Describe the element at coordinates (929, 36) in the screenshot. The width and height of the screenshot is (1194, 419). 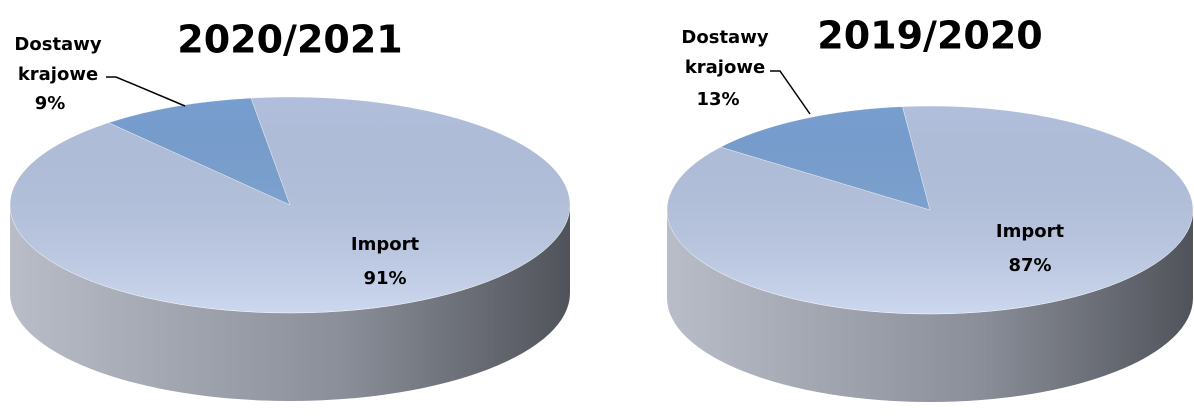
I see `chart-title: 2019/2020` at that location.